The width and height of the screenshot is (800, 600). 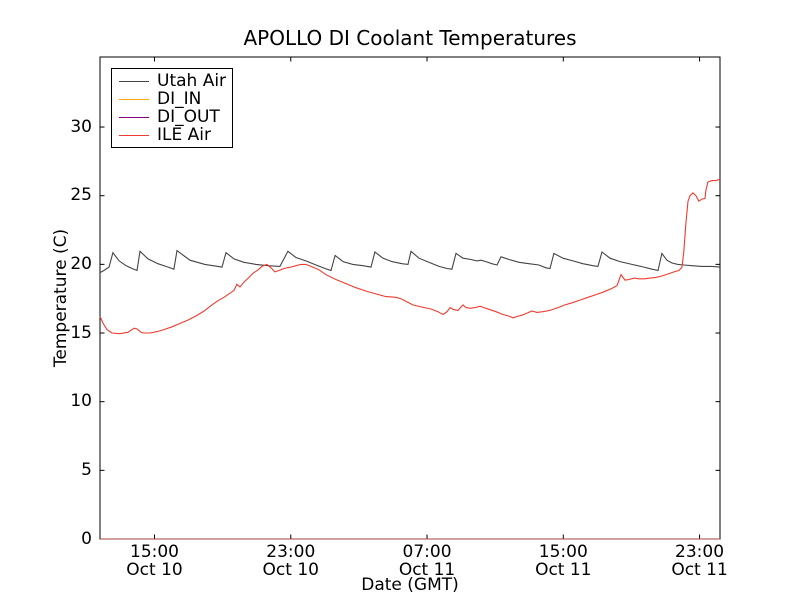 What do you see at coordinates (61, 298) in the screenshot?
I see `y-axis-label: Temperature (C)` at bounding box center [61, 298].